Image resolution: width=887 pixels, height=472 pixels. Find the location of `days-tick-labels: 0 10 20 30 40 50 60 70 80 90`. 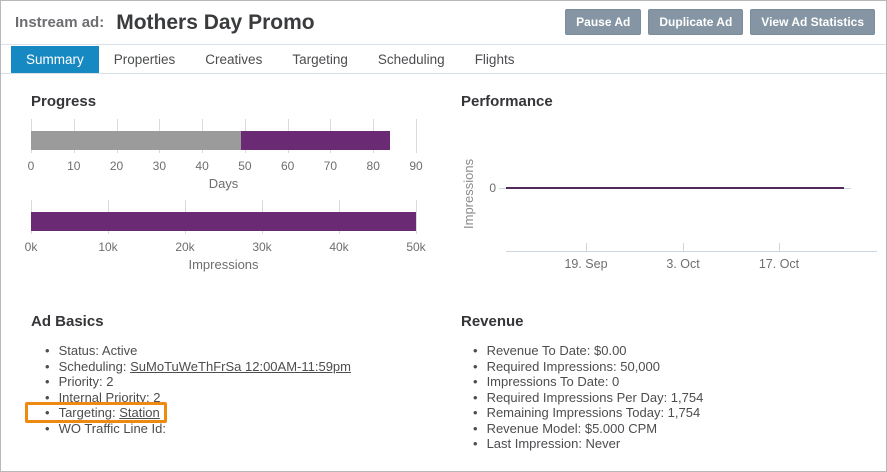

days-tick-labels: 0 10 20 30 40 50 60 70 80 90 is located at coordinates (225, 166).